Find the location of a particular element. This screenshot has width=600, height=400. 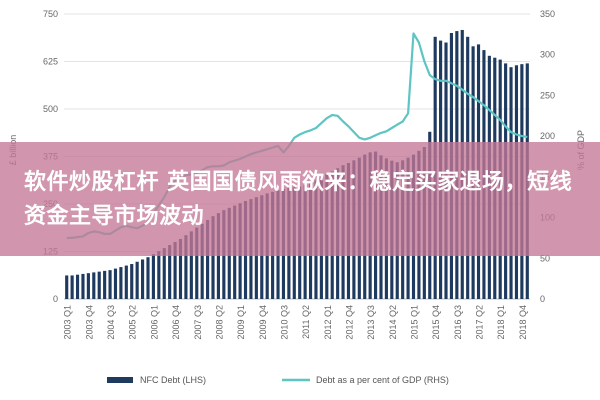

legend-label-nfc-debt: NFC Debt (LHS) is located at coordinates (173, 380).